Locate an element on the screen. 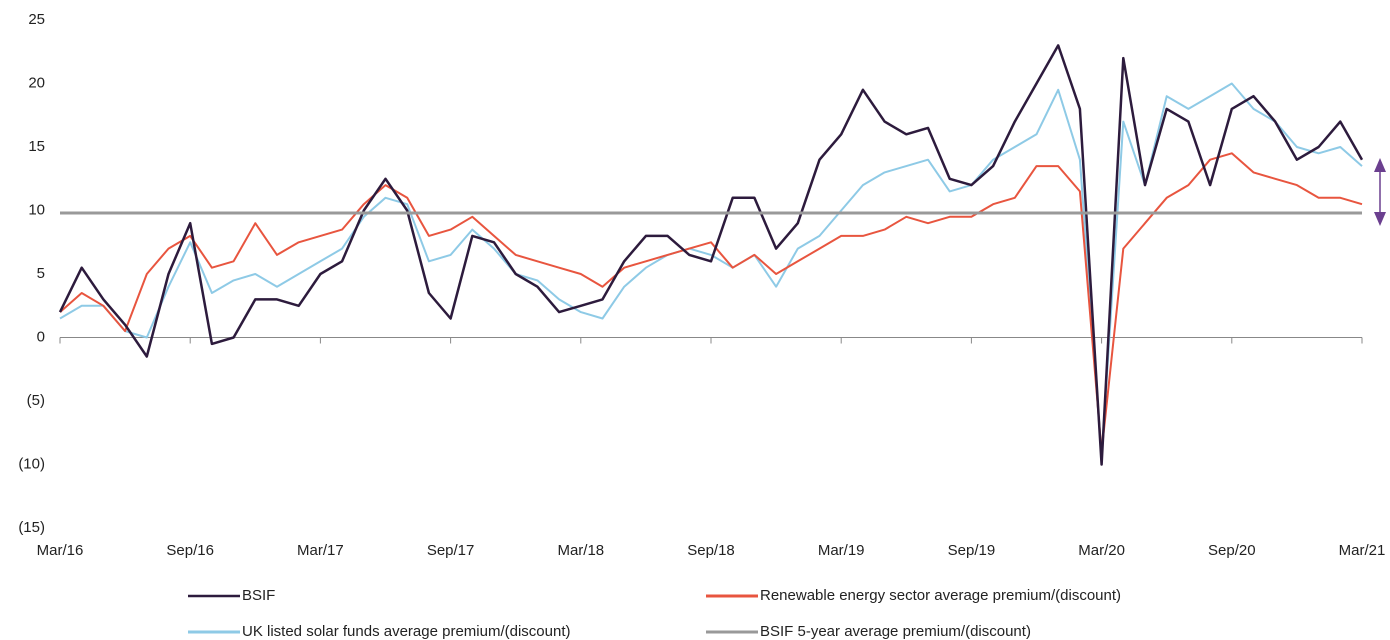 Image resolution: width=1390 pixels, height=640 pixels. x-tick-label: Sep/19 is located at coordinates (972, 550).